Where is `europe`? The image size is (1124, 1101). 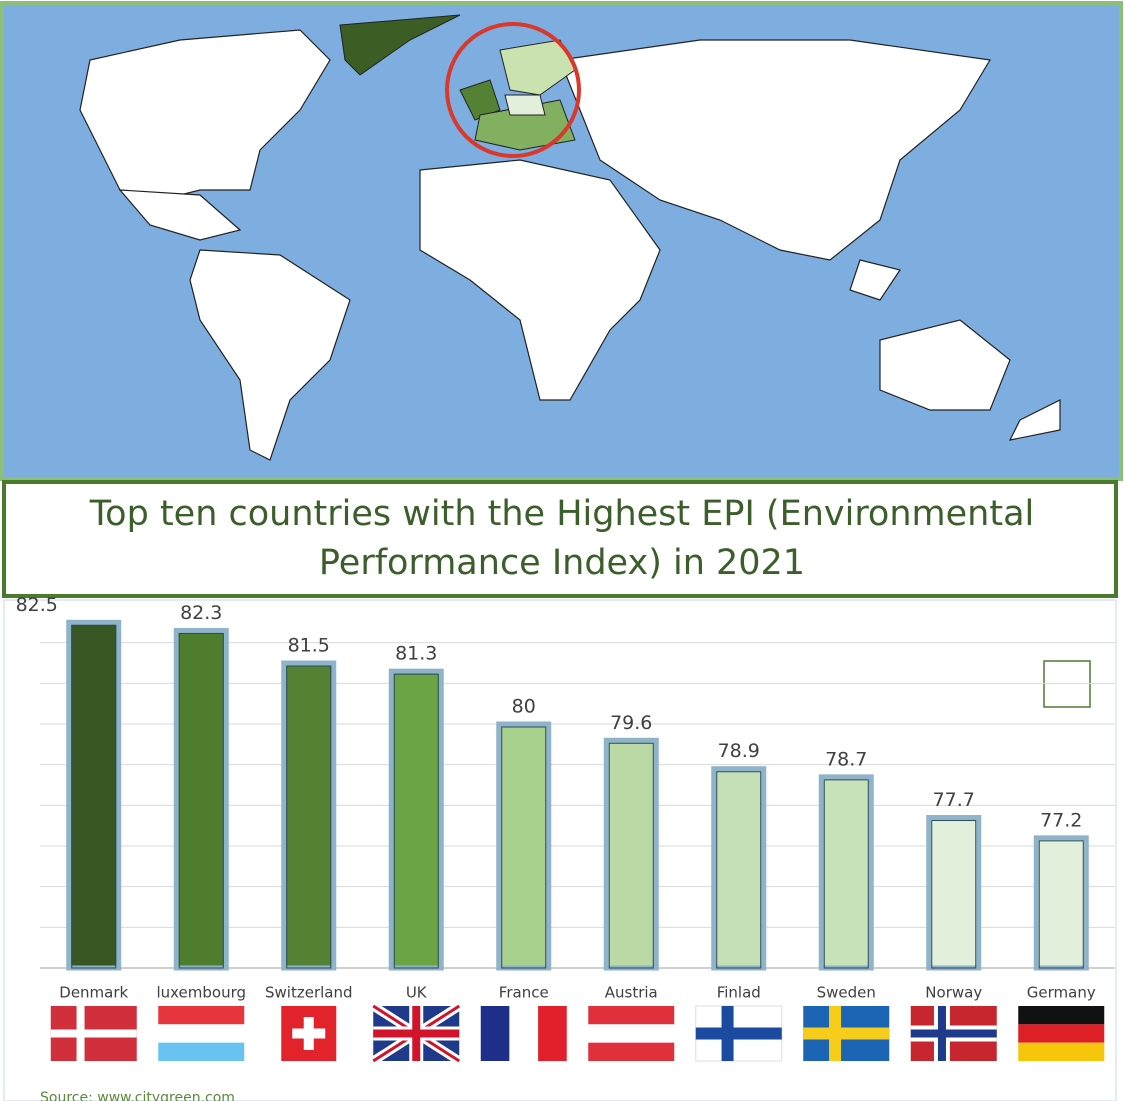
europe is located at coordinates (517, 95).